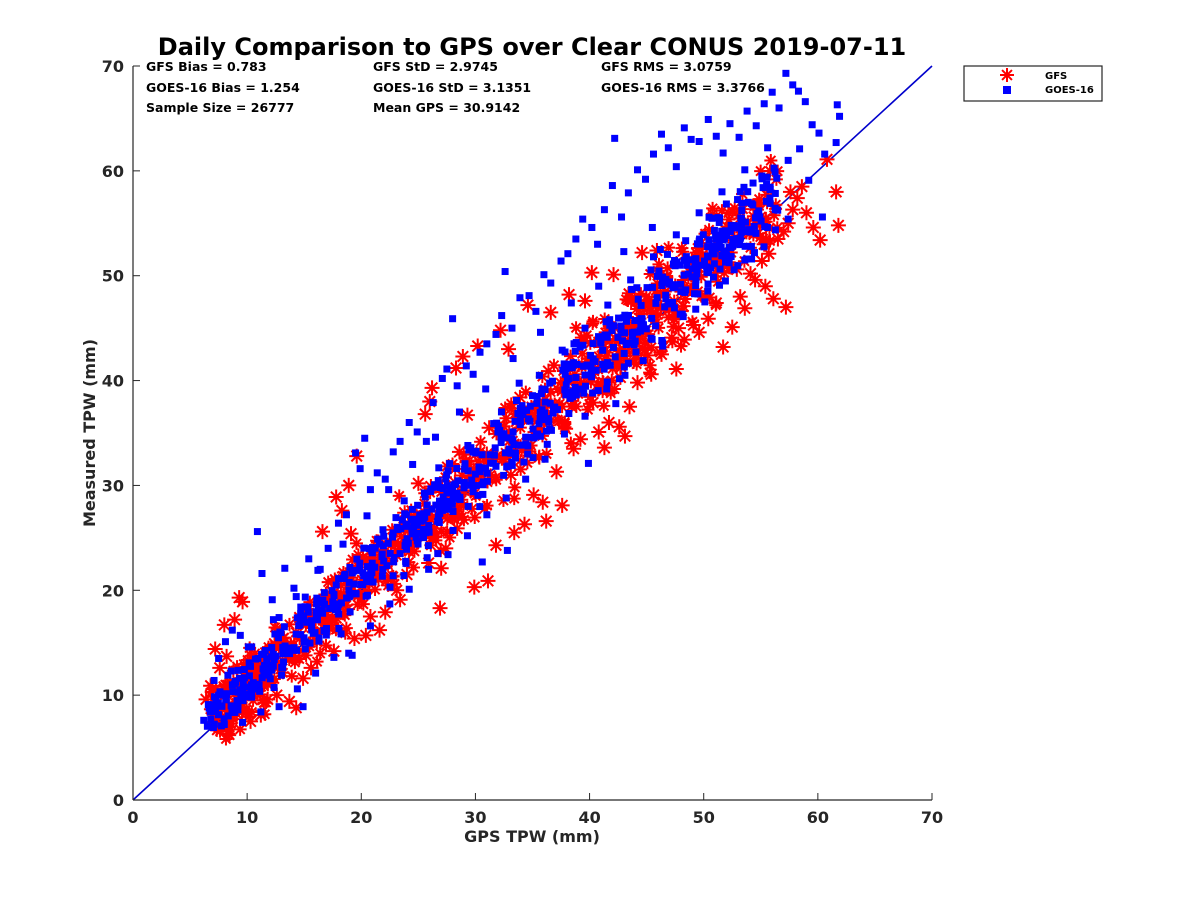  What do you see at coordinates (206, 66) in the screenshot?
I see `stat-gfs-bias: GFS Bias = 0.783` at bounding box center [206, 66].